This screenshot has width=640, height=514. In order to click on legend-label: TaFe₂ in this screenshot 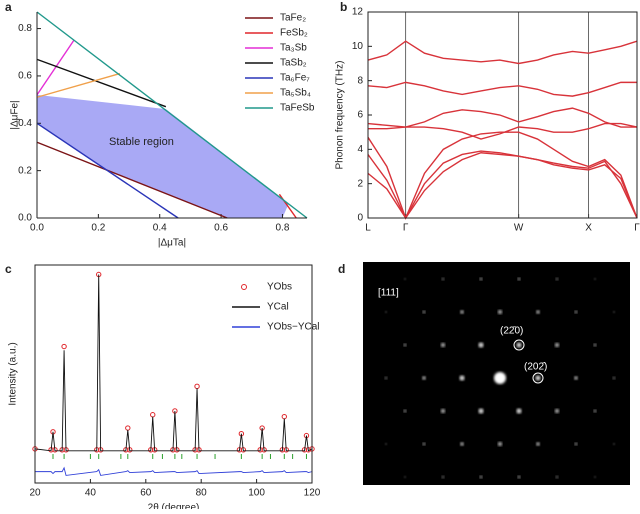, I will do `click(293, 18)`.